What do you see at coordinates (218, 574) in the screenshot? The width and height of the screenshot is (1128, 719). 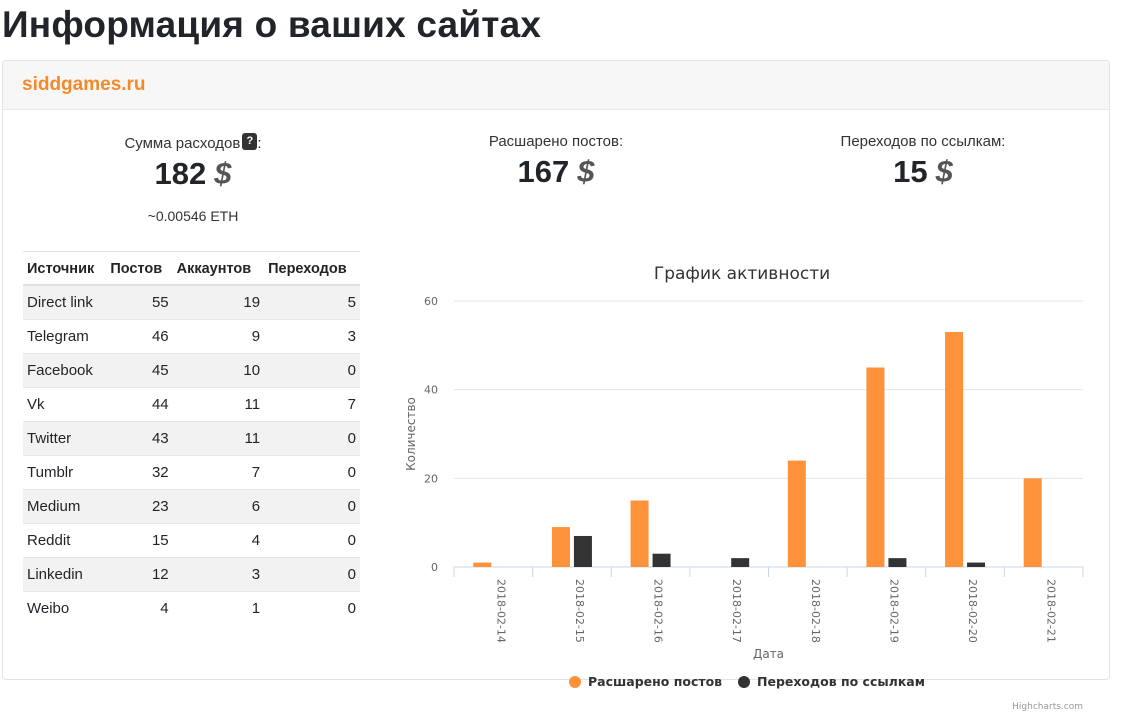 I see `cell-accounts: 3` at bounding box center [218, 574].